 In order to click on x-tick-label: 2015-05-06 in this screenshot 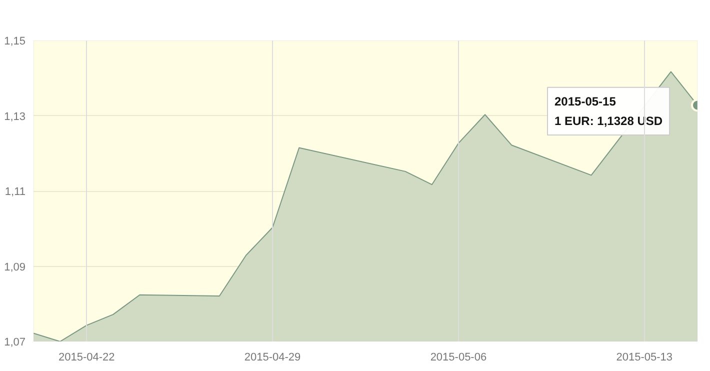, I will do `click(458, 358)`.